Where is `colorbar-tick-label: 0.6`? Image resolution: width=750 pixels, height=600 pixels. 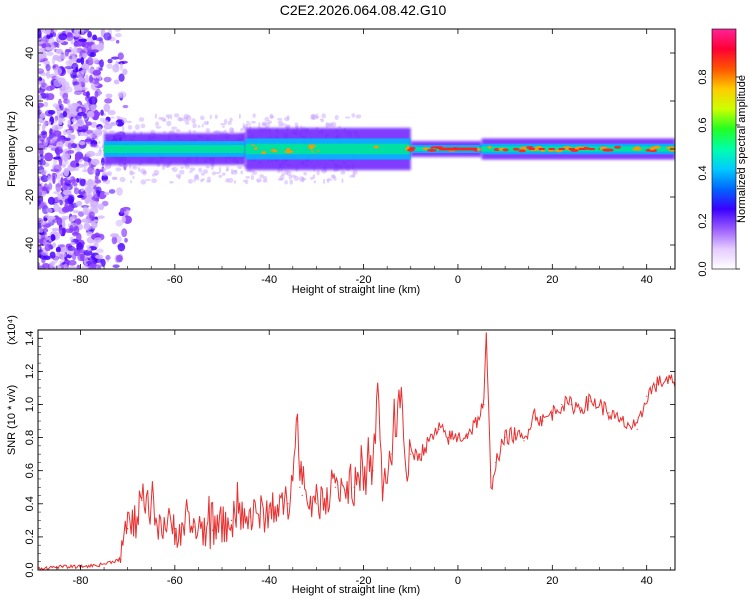 colorbar-tick-label: 0.6 is located at coordinates (703, 124).